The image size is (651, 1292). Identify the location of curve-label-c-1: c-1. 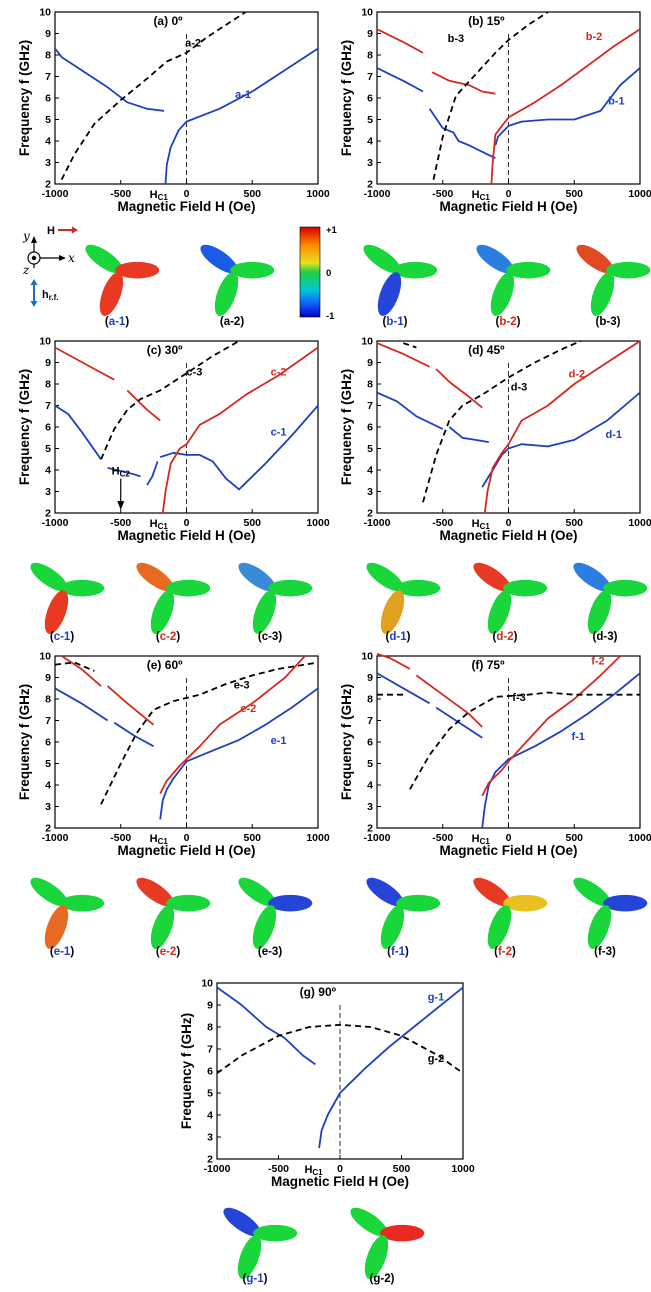
(279, 433).